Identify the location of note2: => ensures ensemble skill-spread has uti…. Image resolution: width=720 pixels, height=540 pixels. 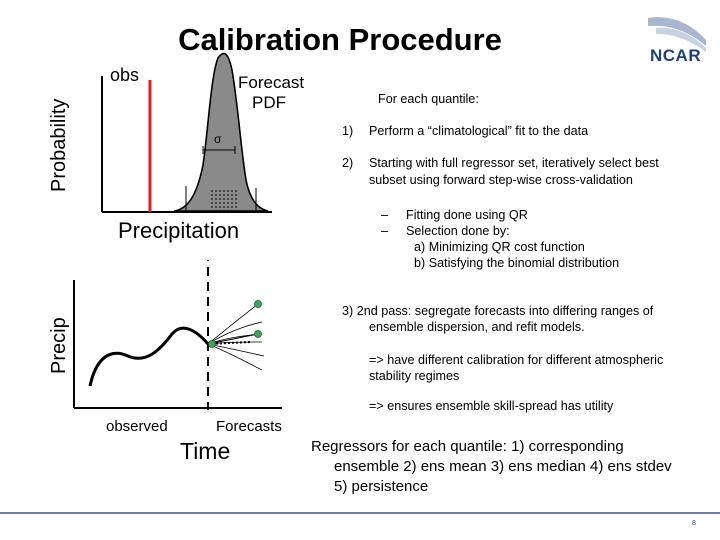
(491, 406).